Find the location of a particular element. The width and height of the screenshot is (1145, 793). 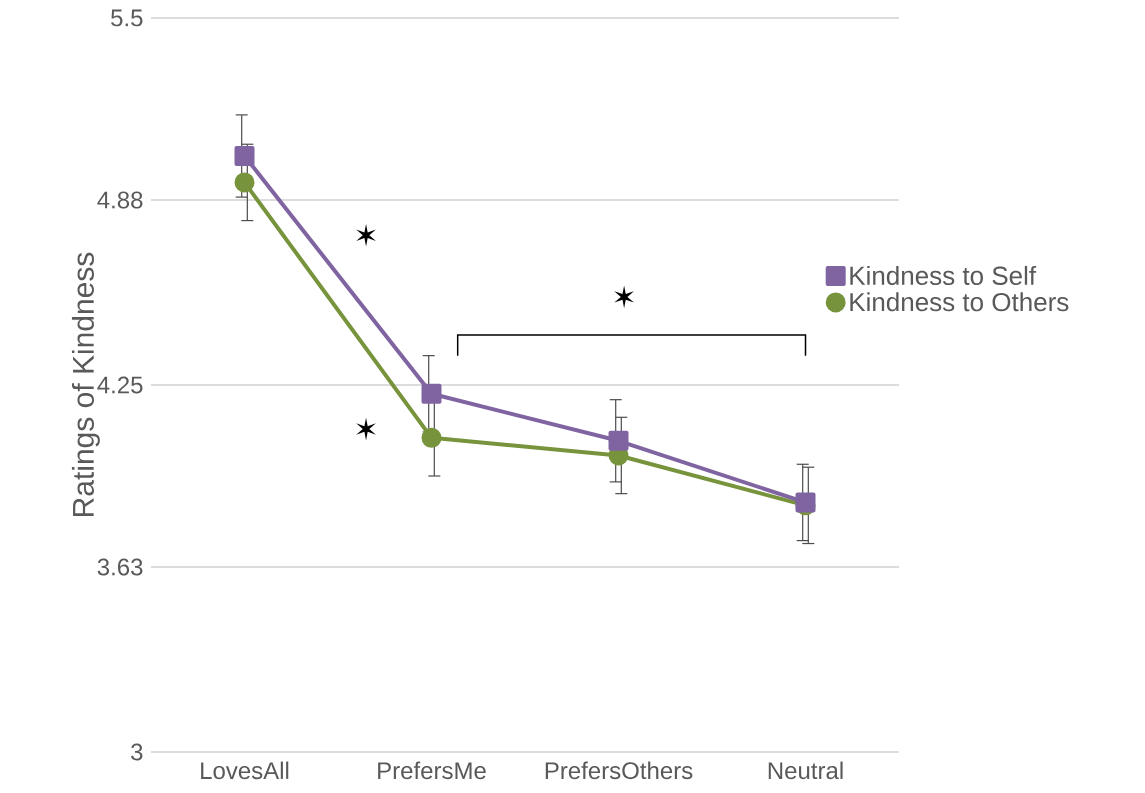

x-tick-label: PrefersOthers is located at coordinates (619, 770).